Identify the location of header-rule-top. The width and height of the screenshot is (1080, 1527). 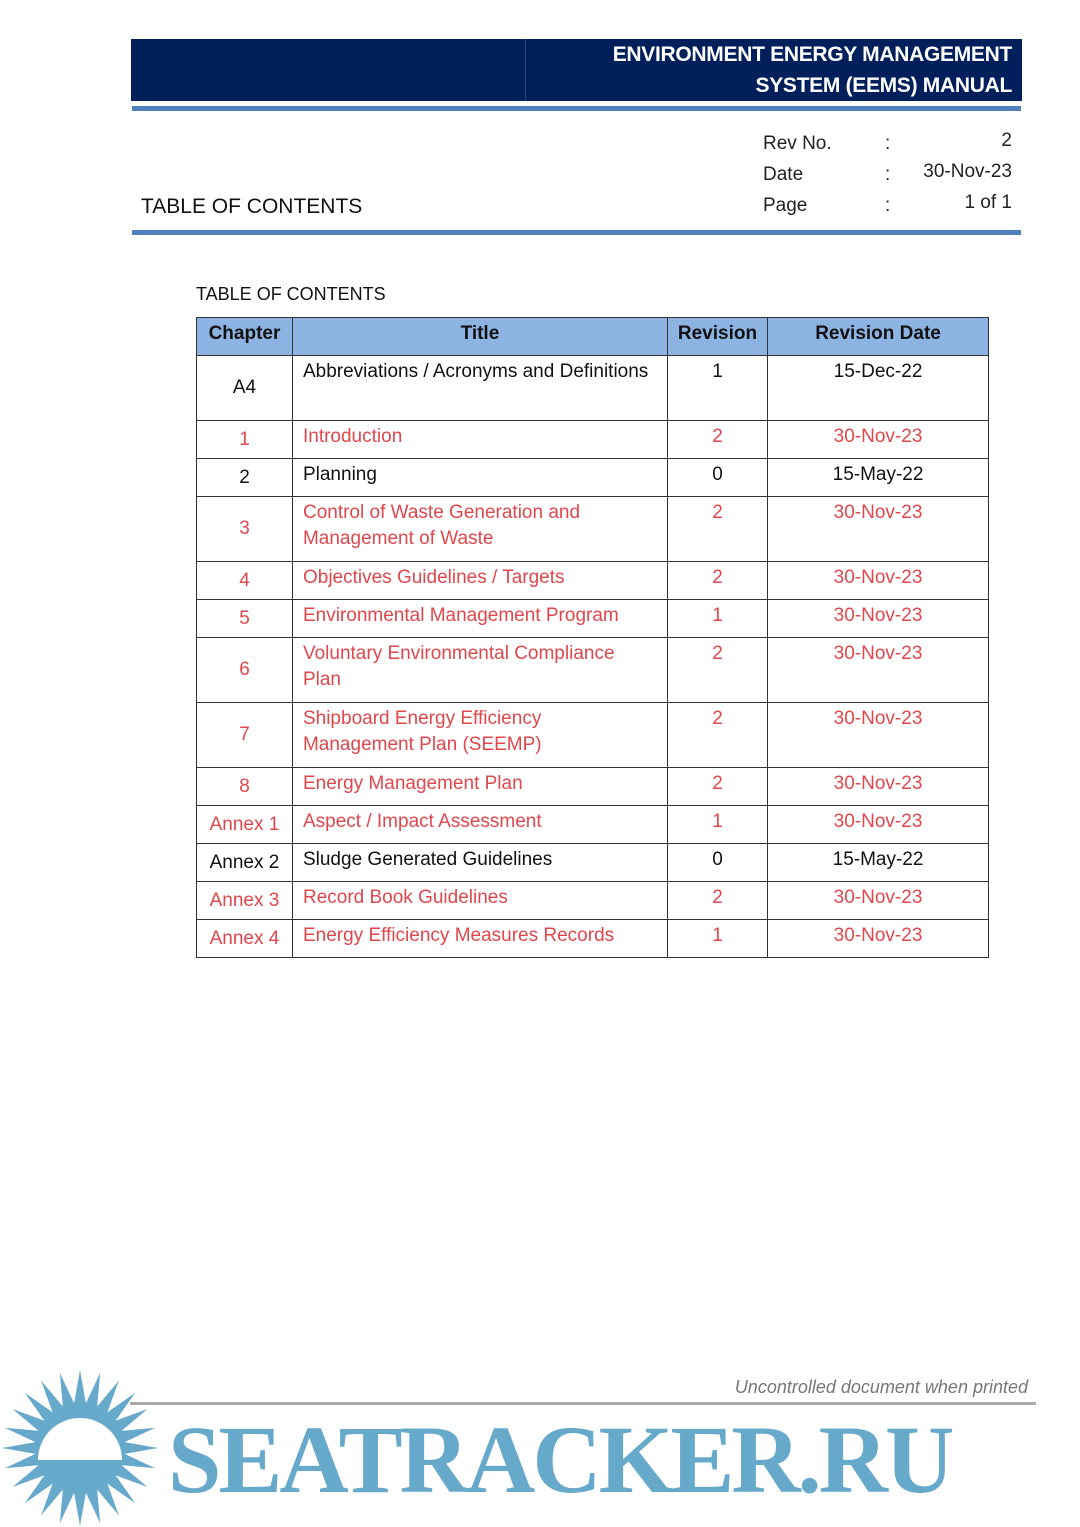
(576, 108).